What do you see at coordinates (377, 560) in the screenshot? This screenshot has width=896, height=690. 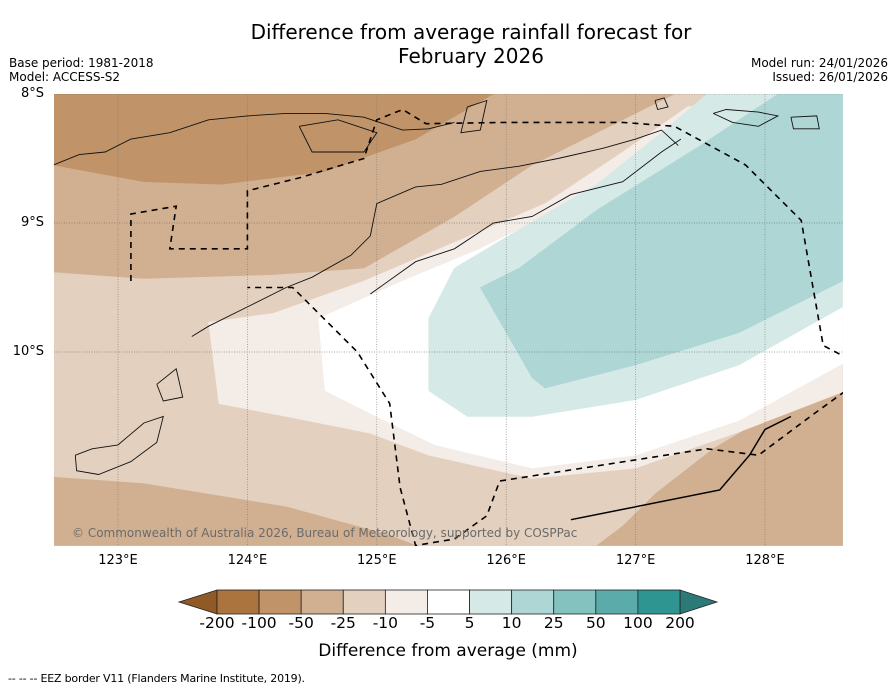 I see `lon-label: 125°E` at bounding box center [377, 560].